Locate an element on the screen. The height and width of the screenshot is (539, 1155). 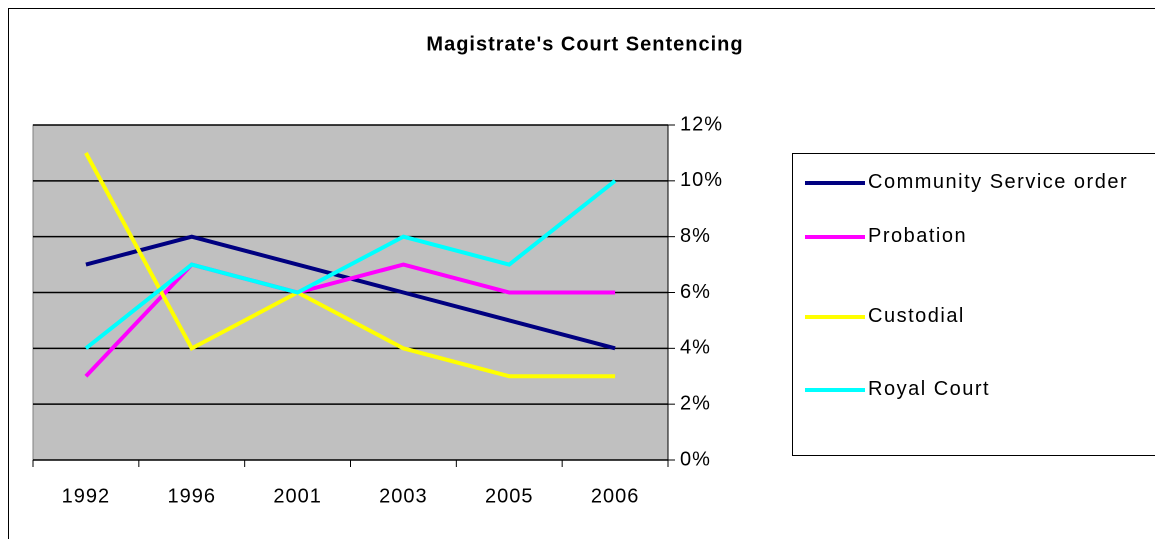
legend-label-box: Custodial is located at coordinates (916, 316).